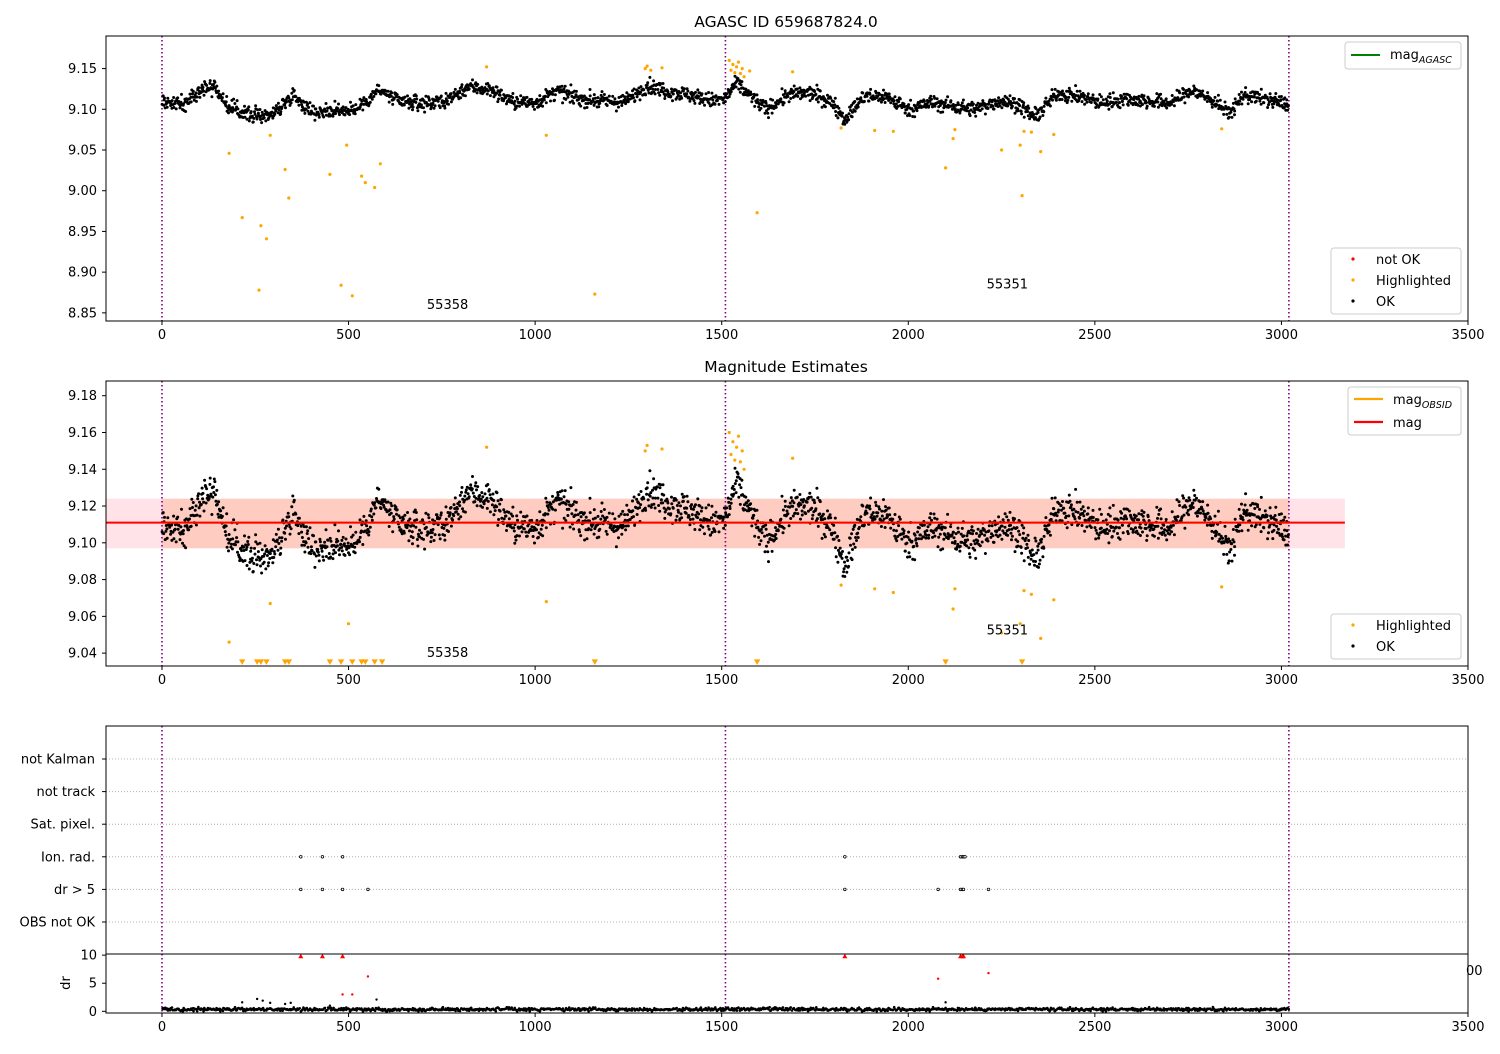  Describe the element at coordinates (1352, 624) in the screenshot. I see `legend-swatch-highlighted` at that location.